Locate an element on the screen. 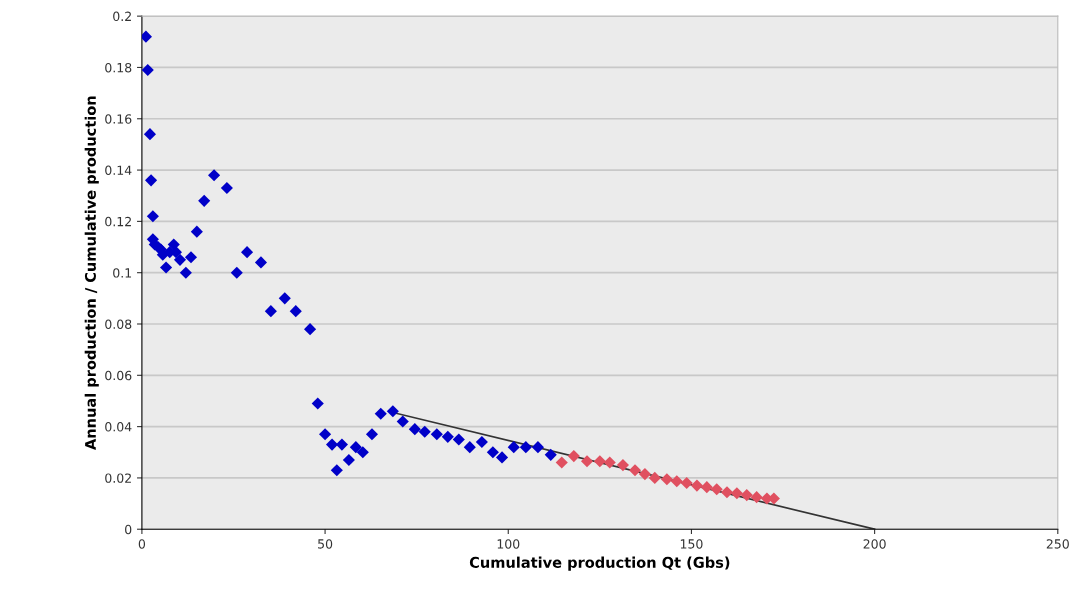 This screenshot has width=1075, height=598. x-tick-label: 250 is located at coordinates (1057, 544).